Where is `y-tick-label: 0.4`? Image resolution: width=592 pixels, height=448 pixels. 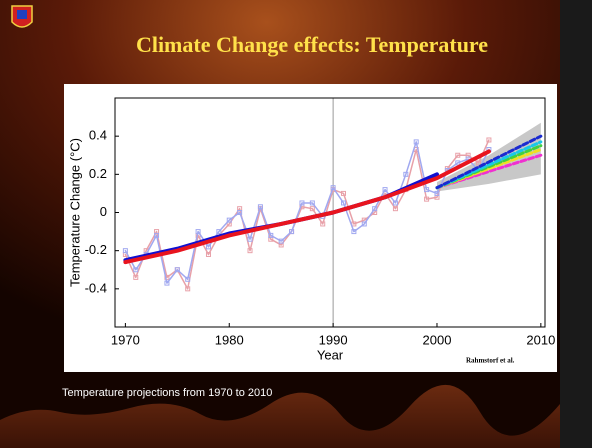 y-tick-label: 0.4 is located at coordinates (98, 135).